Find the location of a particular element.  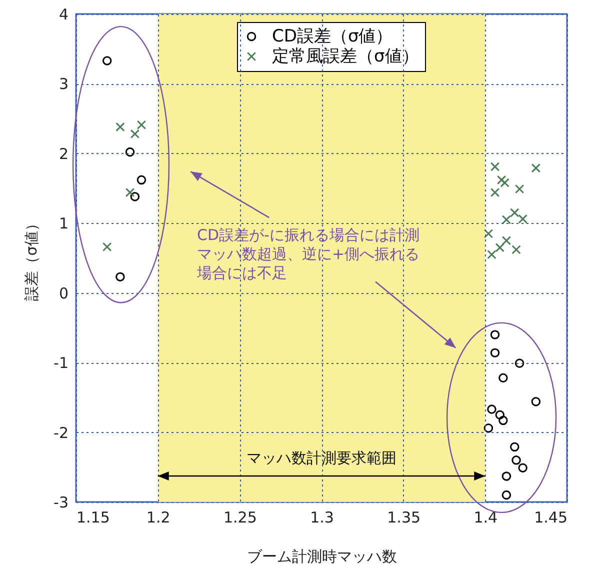

y-axis-title: 誤差（σ値） is located at coordinates (31, 258).